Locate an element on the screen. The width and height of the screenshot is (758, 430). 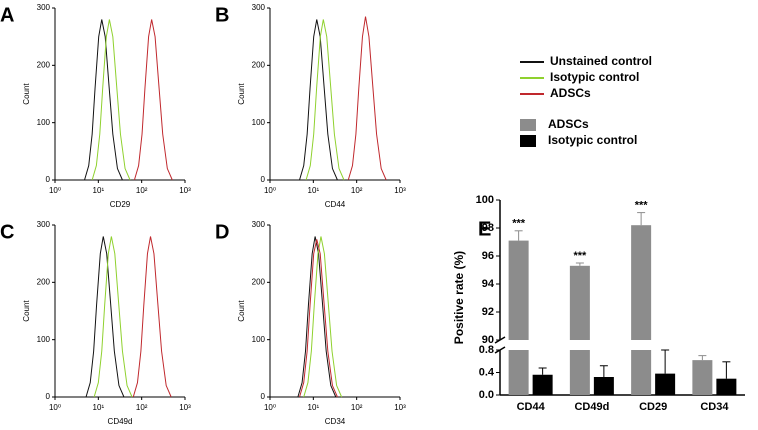
panel-letter: C is located at coordinates (7, 232).